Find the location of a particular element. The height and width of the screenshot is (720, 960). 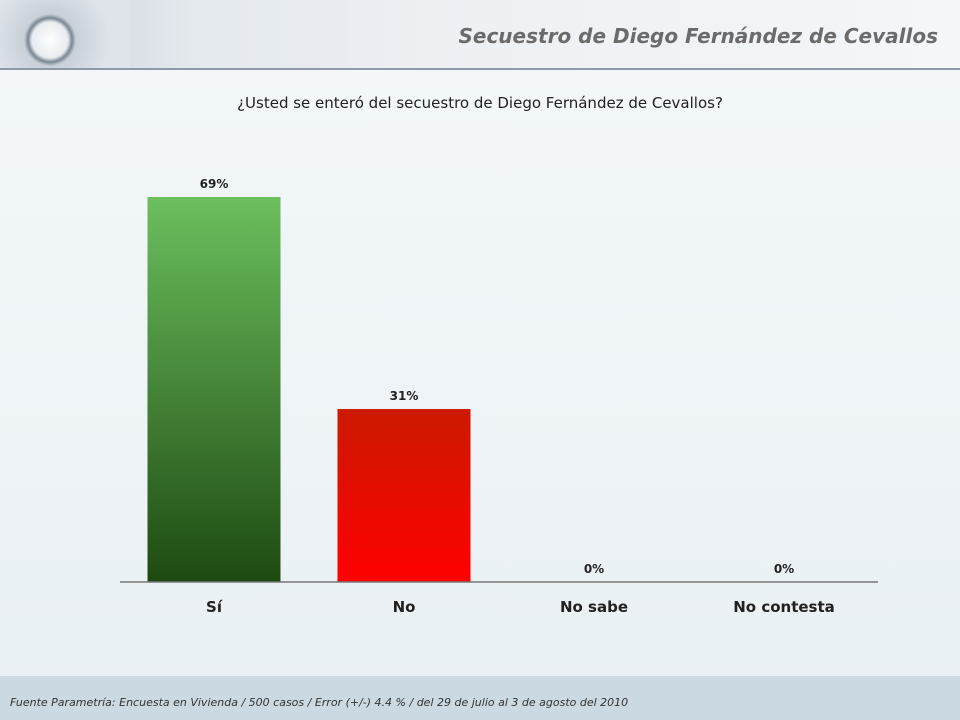

slide-title: Secuestro de Diego Fernández de Cevallos is located at coordinates (698, 36).